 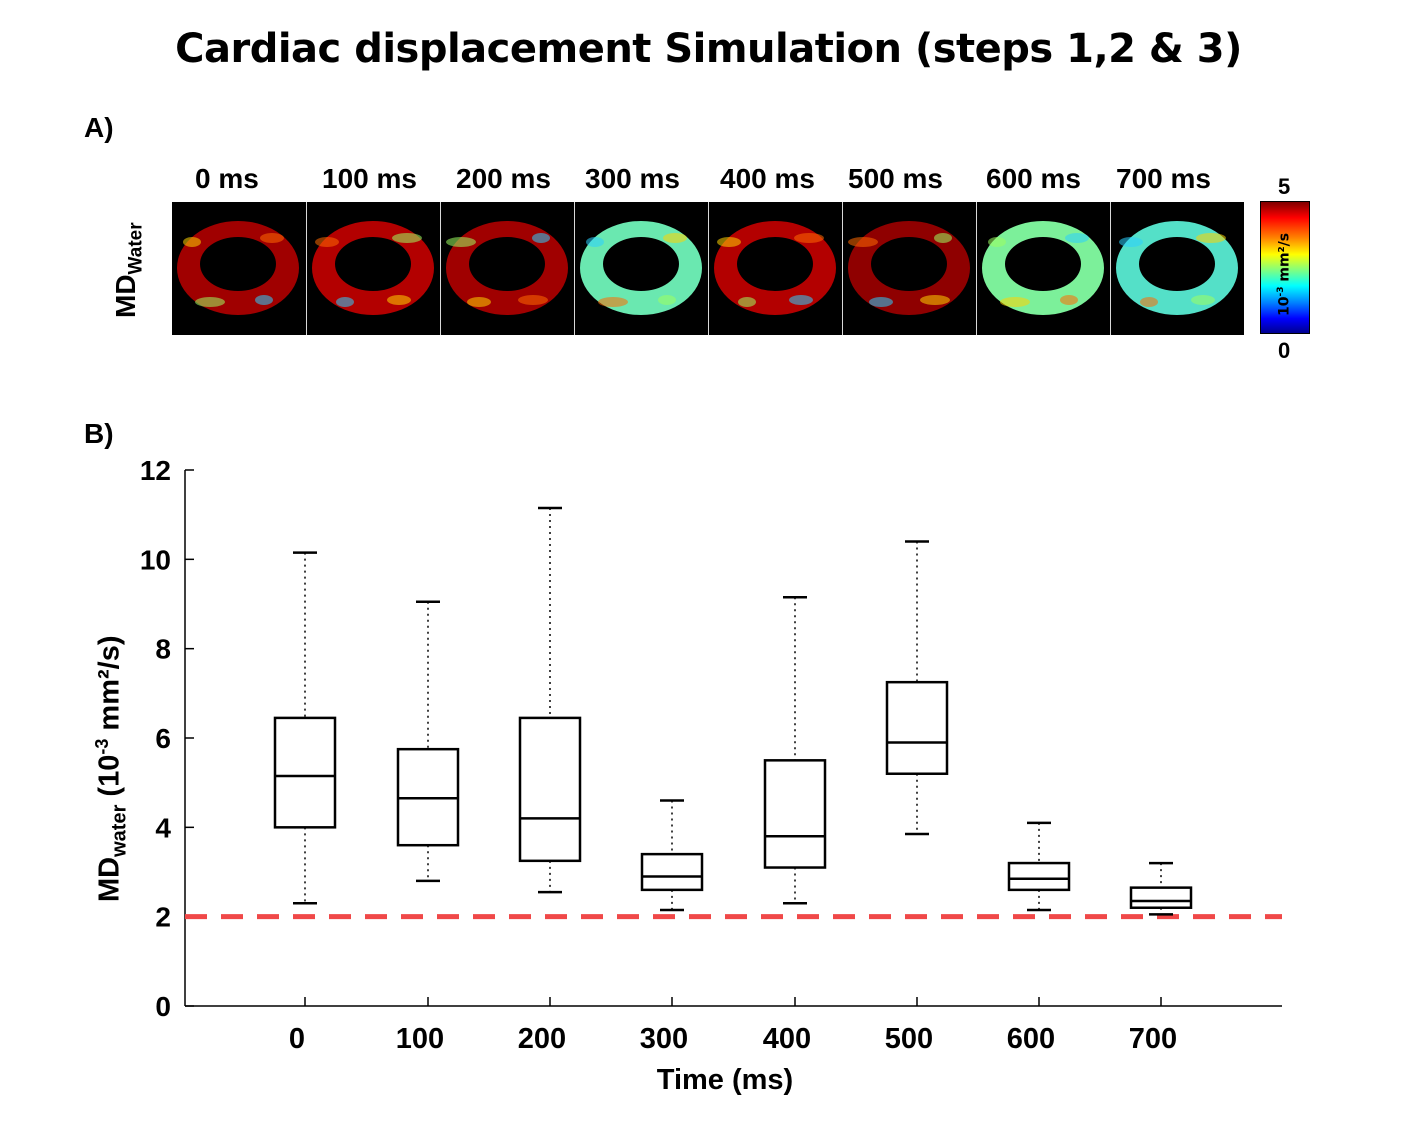 I want to click on y-tick-label: 6, so click(x=163, y=738).